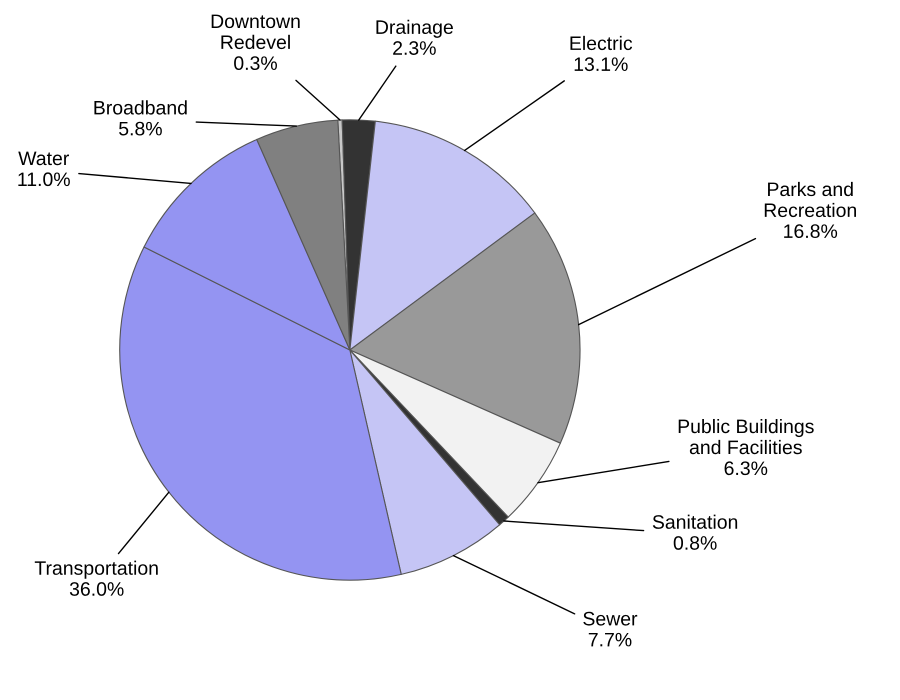 Image resolution: width=900 pixels, height=700 pixels. Describe the element at coordinates (610, 619) in the screenshot. I see `slice-label: Sewer` at that location.